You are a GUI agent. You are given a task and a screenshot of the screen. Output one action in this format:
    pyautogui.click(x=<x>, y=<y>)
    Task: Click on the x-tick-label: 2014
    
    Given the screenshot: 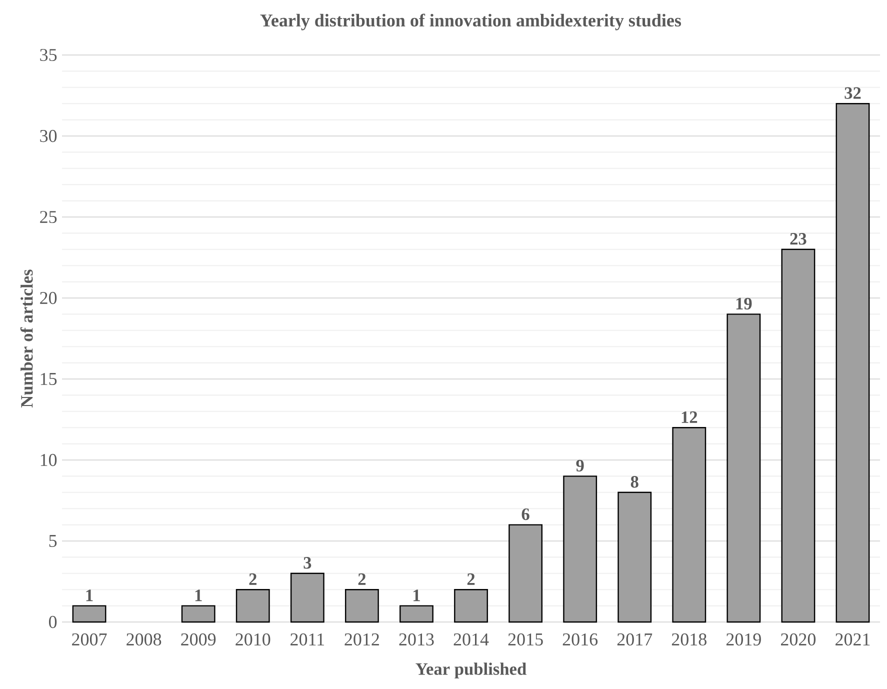 What is the action you would take?
    pyautogui.click(x=471, y=639)
    